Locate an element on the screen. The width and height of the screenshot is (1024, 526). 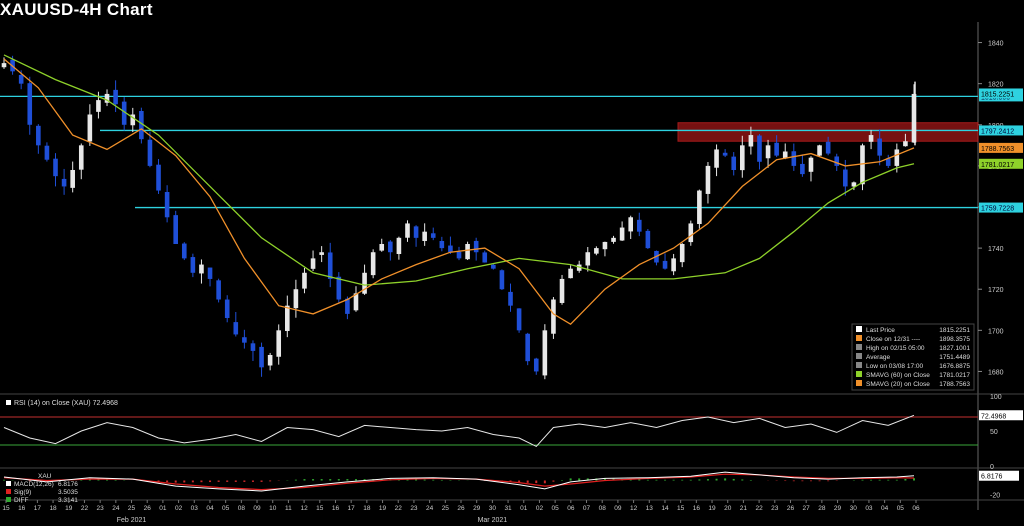
rsi-flag is located at coordinates (1001, 415).